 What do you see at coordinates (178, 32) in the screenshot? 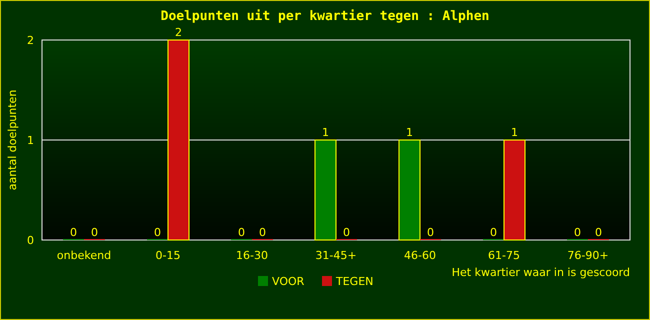
I see `data-label: 2` at bounding box center [178, 32].